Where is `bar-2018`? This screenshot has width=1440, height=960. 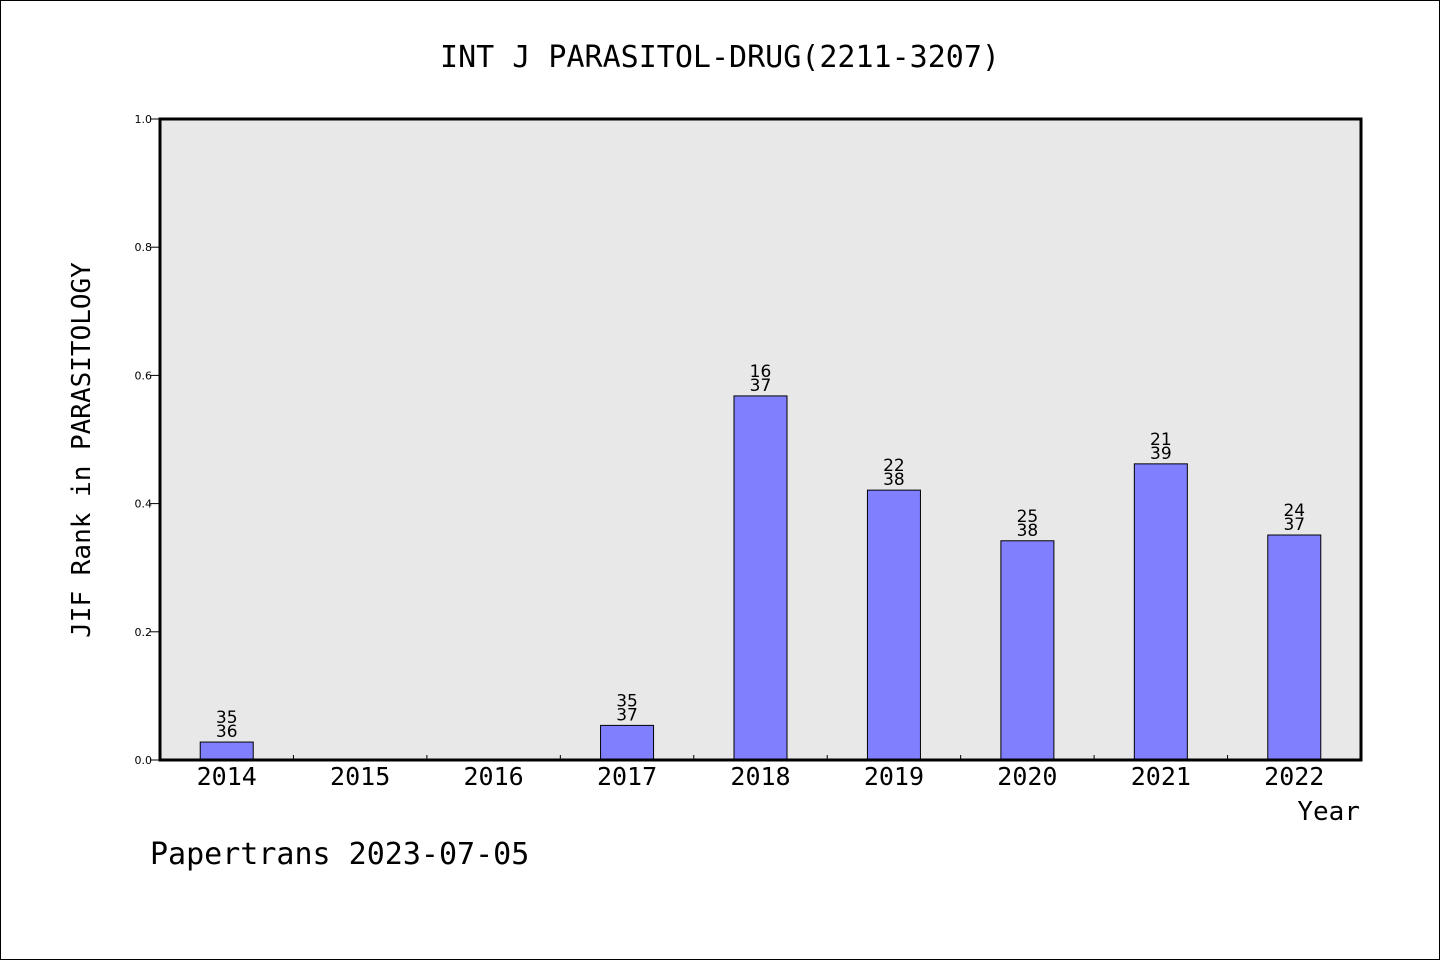 bar-2018 is located at coordinates (760, 578).